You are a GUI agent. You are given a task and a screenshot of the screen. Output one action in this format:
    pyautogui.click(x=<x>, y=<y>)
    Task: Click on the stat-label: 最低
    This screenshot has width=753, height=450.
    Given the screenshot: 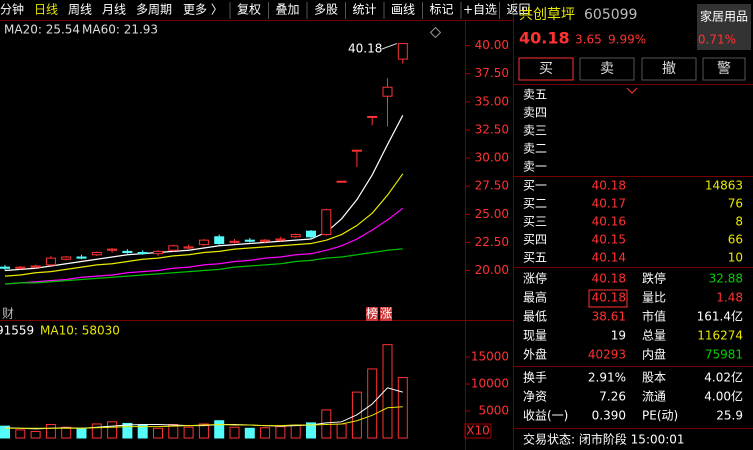 What is the action you would take?
    pyautogui.click(x=535, y=317)
    